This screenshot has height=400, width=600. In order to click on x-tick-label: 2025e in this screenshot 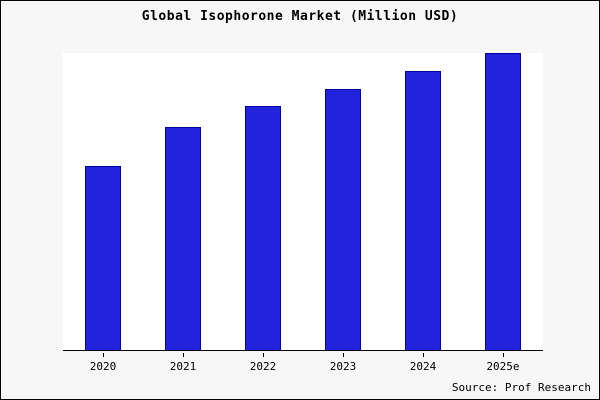, I will do `click(503, 366)`.